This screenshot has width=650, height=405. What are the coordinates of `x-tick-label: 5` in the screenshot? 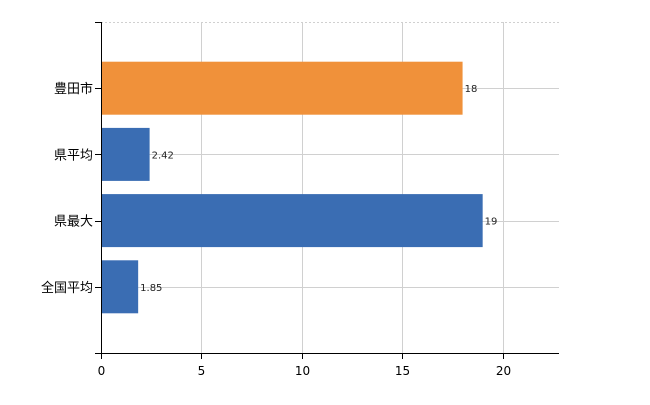 It's located at (202, 371).